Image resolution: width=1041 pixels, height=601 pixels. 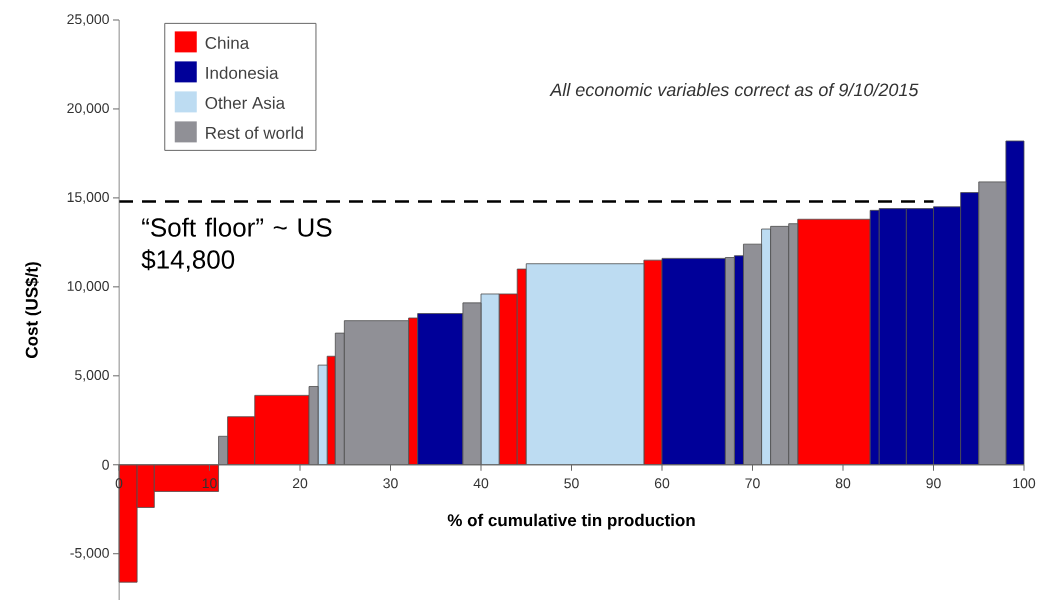 What do you see at coordinates (209, 483) in the screenshot?
I see `x-tick-label: 10` at bounding box center [209, 483].